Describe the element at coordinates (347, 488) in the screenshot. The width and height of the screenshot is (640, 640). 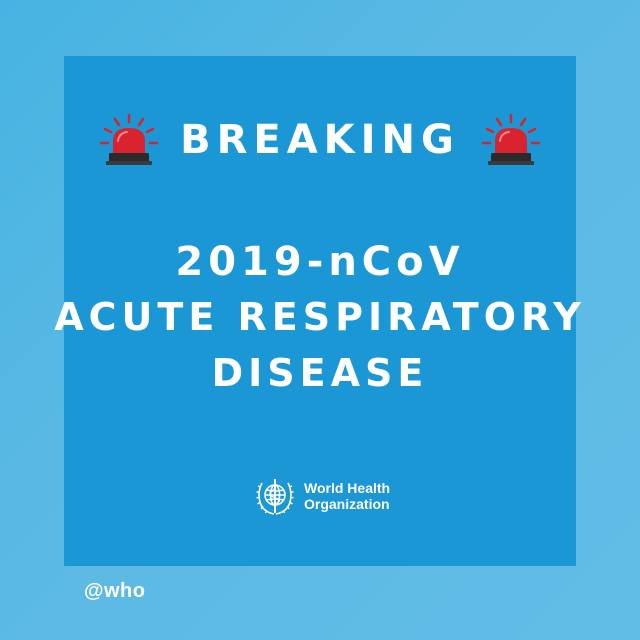
I see `who-wordmark-line-1: World Health` at that location.